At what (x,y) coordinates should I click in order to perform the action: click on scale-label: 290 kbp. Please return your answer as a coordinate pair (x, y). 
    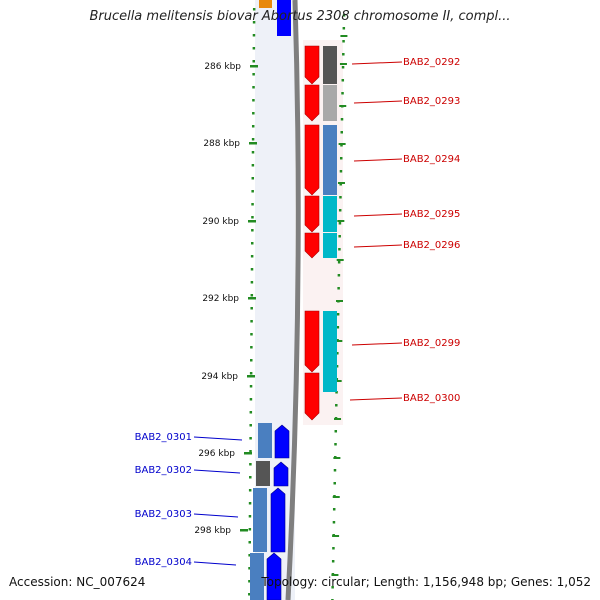
    Looking at the image, I should click on (220, 222).